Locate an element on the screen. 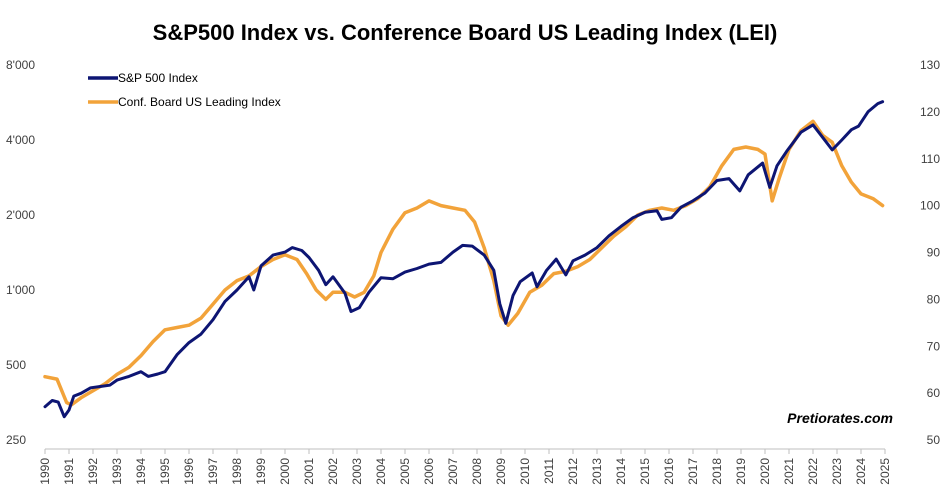 This screenshot has height=495, width=945. x-tick-label: 1990 is located at coordinates (45, 471).